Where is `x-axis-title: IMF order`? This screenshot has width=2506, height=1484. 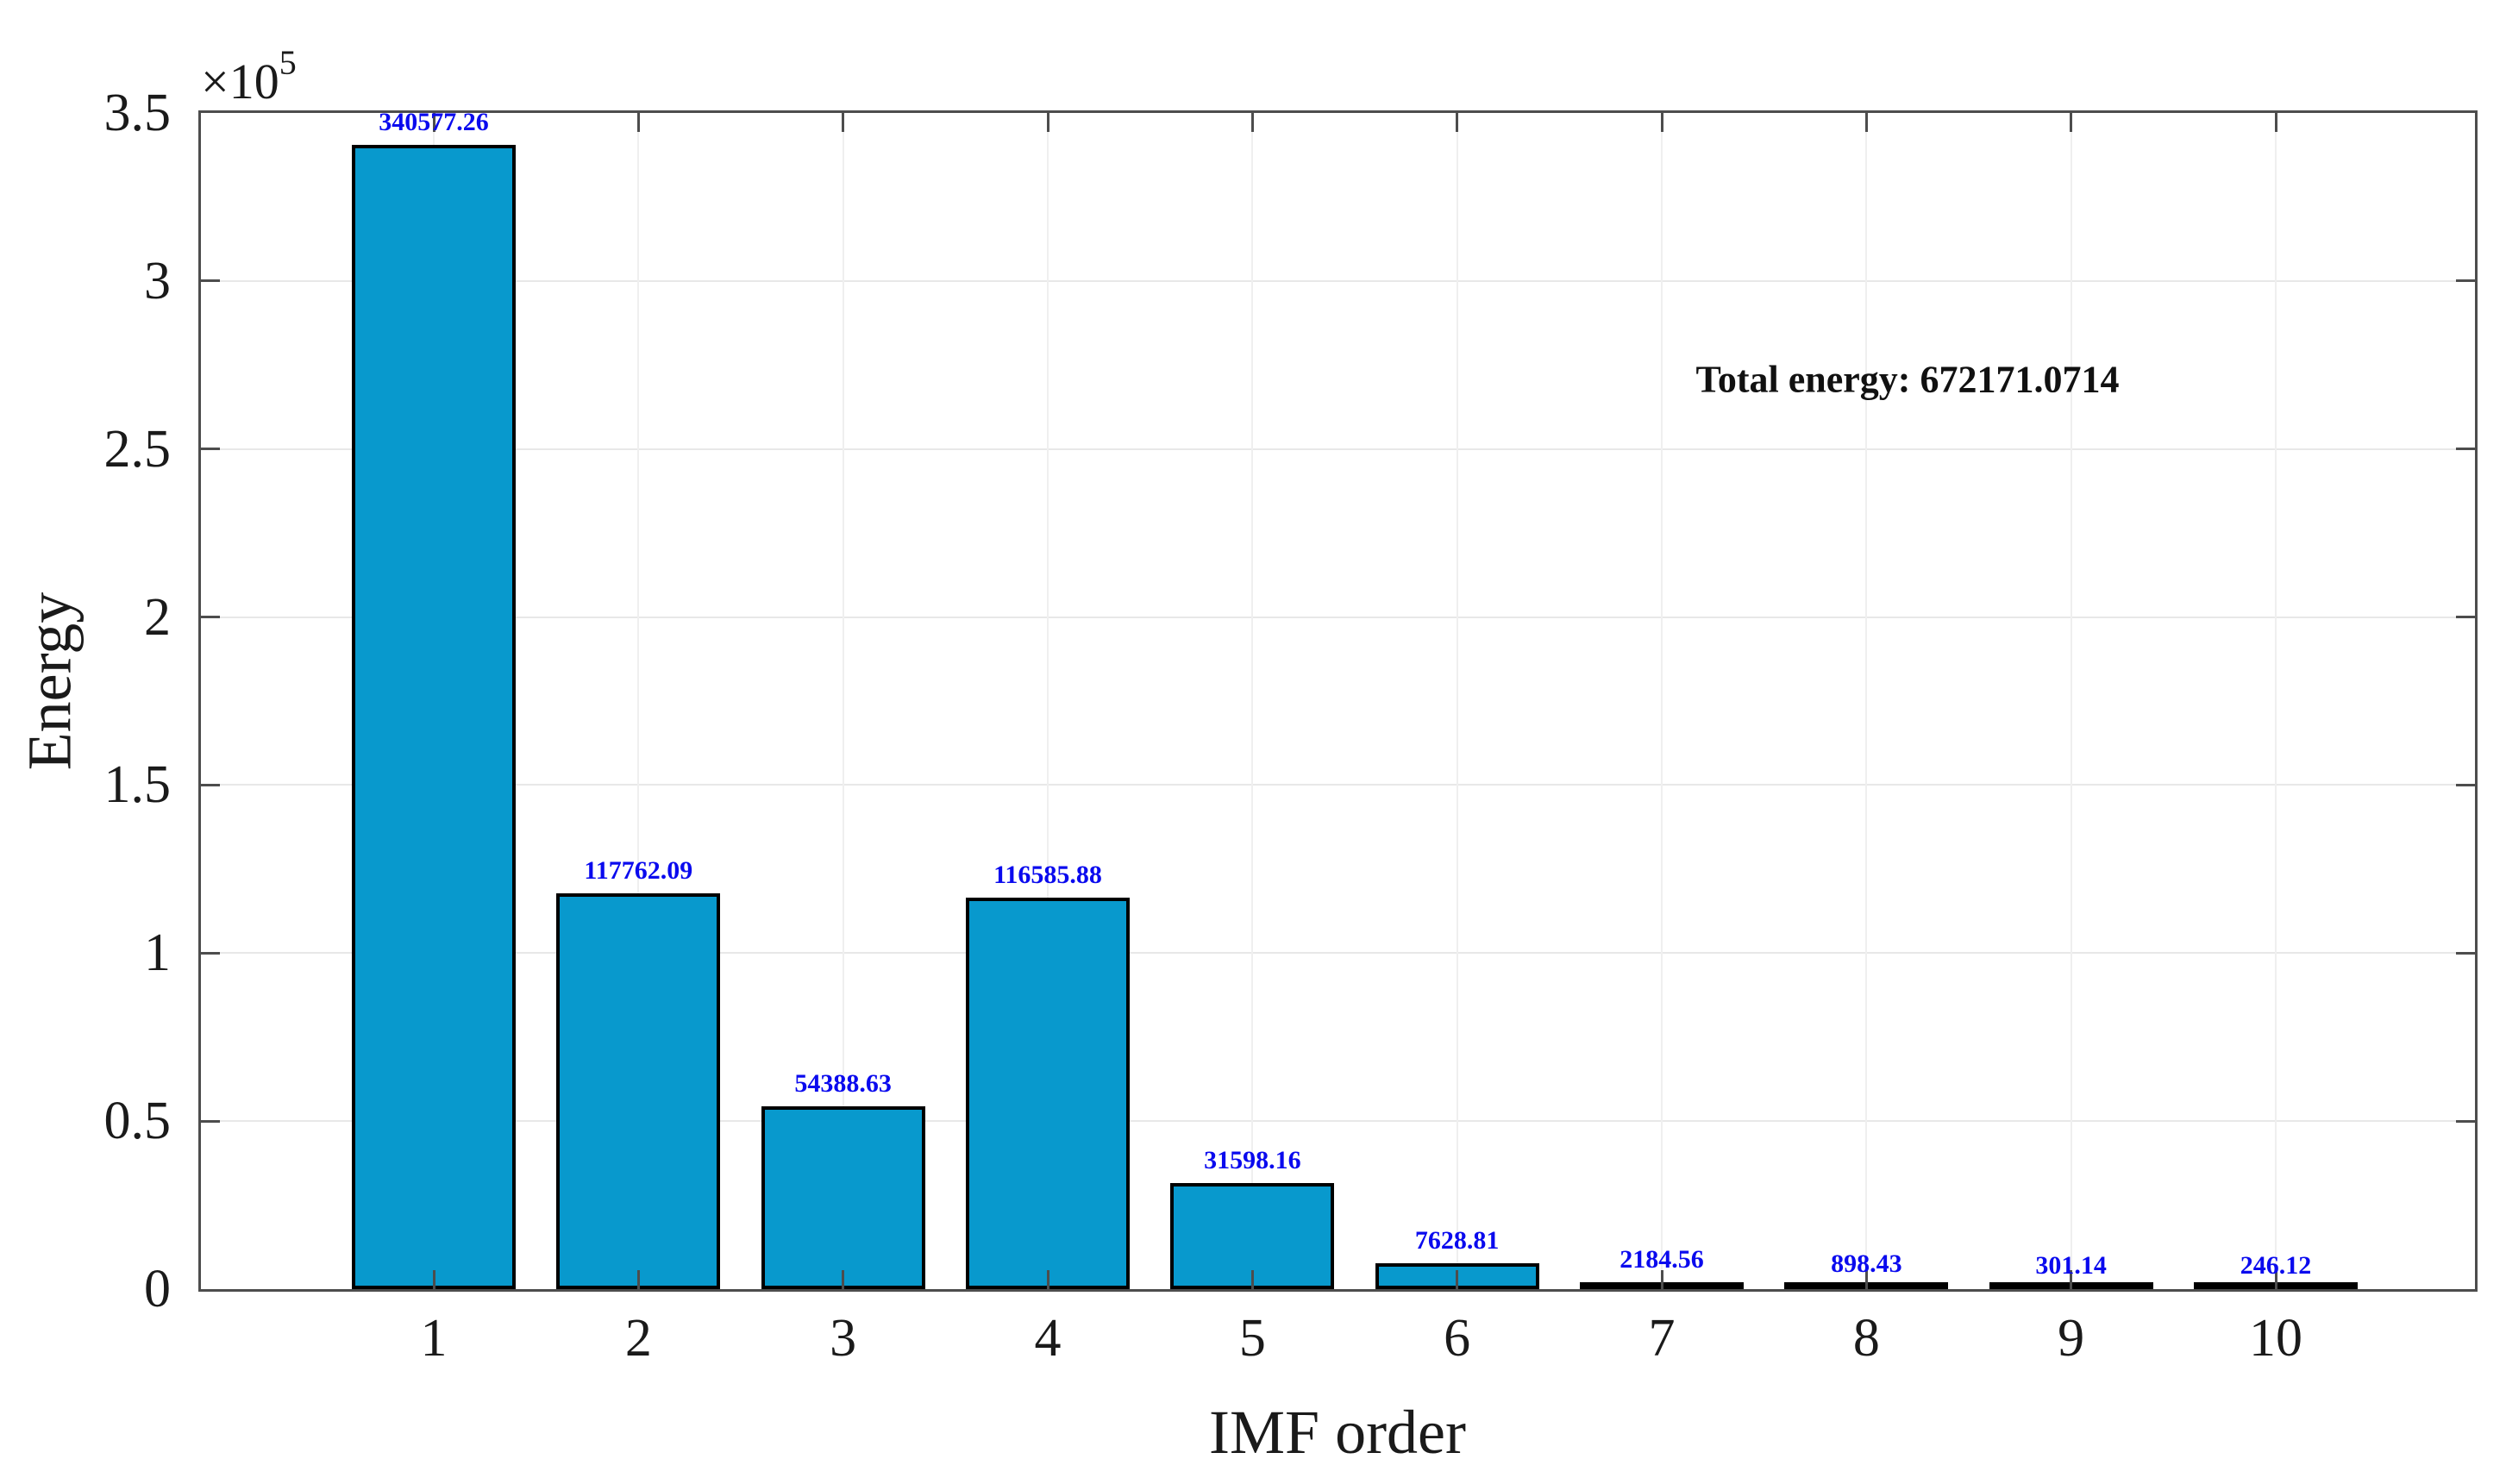
x-axis-title: IMF order is located at coordinates (1338, 1432).